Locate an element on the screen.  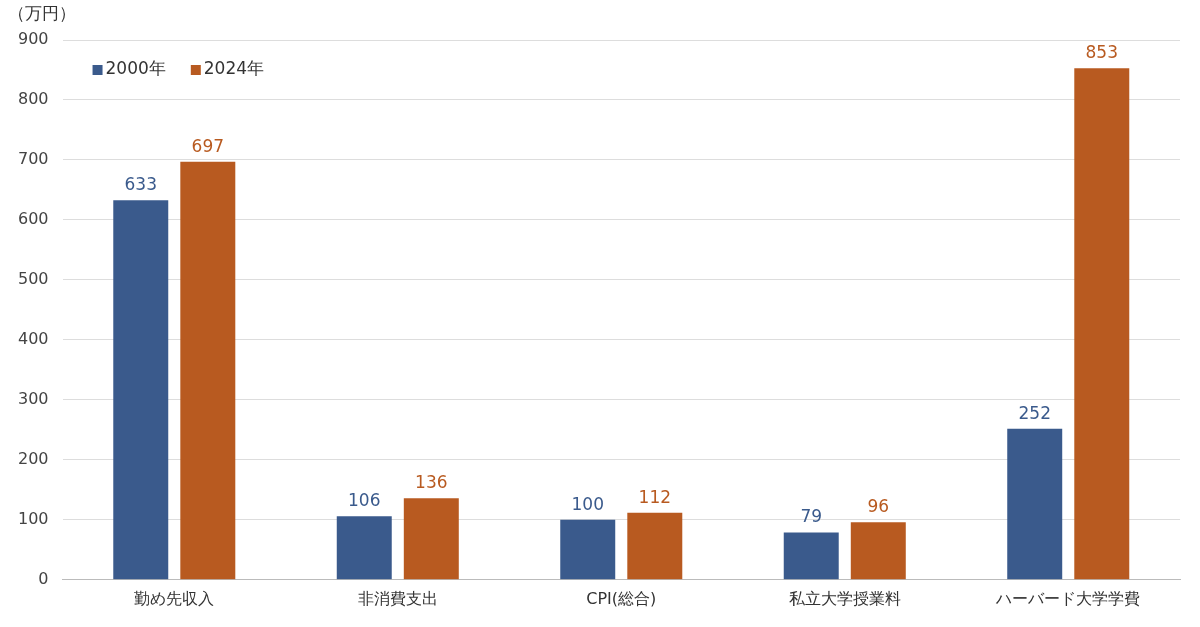
y-tick-label: 100 is located at coordinates (33, 518).